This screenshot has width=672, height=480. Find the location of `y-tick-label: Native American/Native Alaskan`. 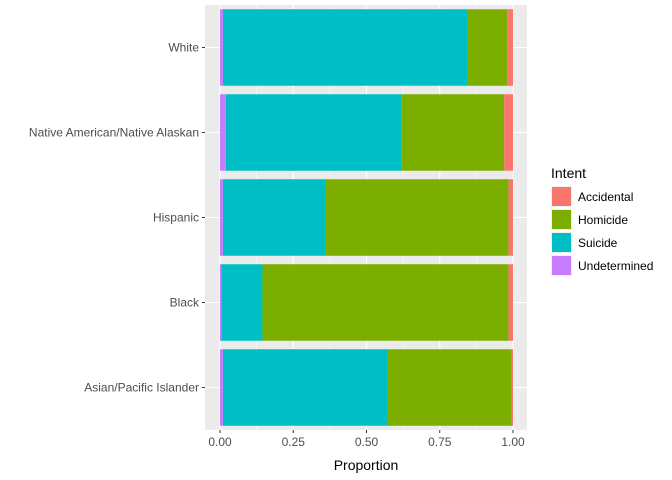

y-tick-label: Native American/Native Alaskan is located at coordinates (114, 133).